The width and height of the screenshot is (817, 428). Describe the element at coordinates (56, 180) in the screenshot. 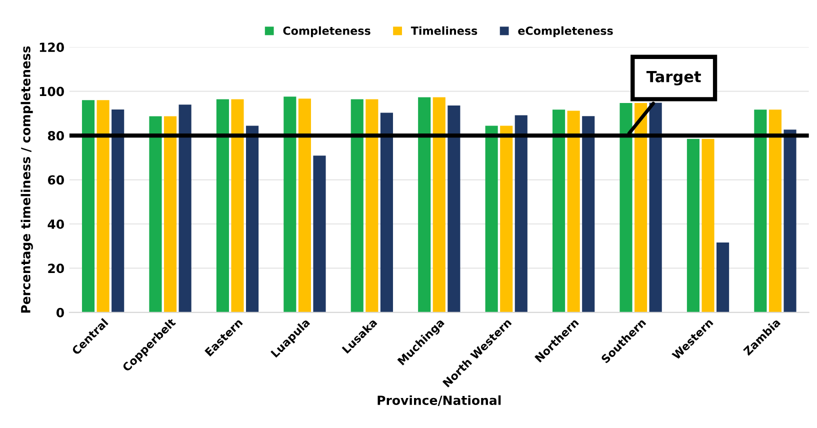

I see `y-tick-label: 60` at that location.